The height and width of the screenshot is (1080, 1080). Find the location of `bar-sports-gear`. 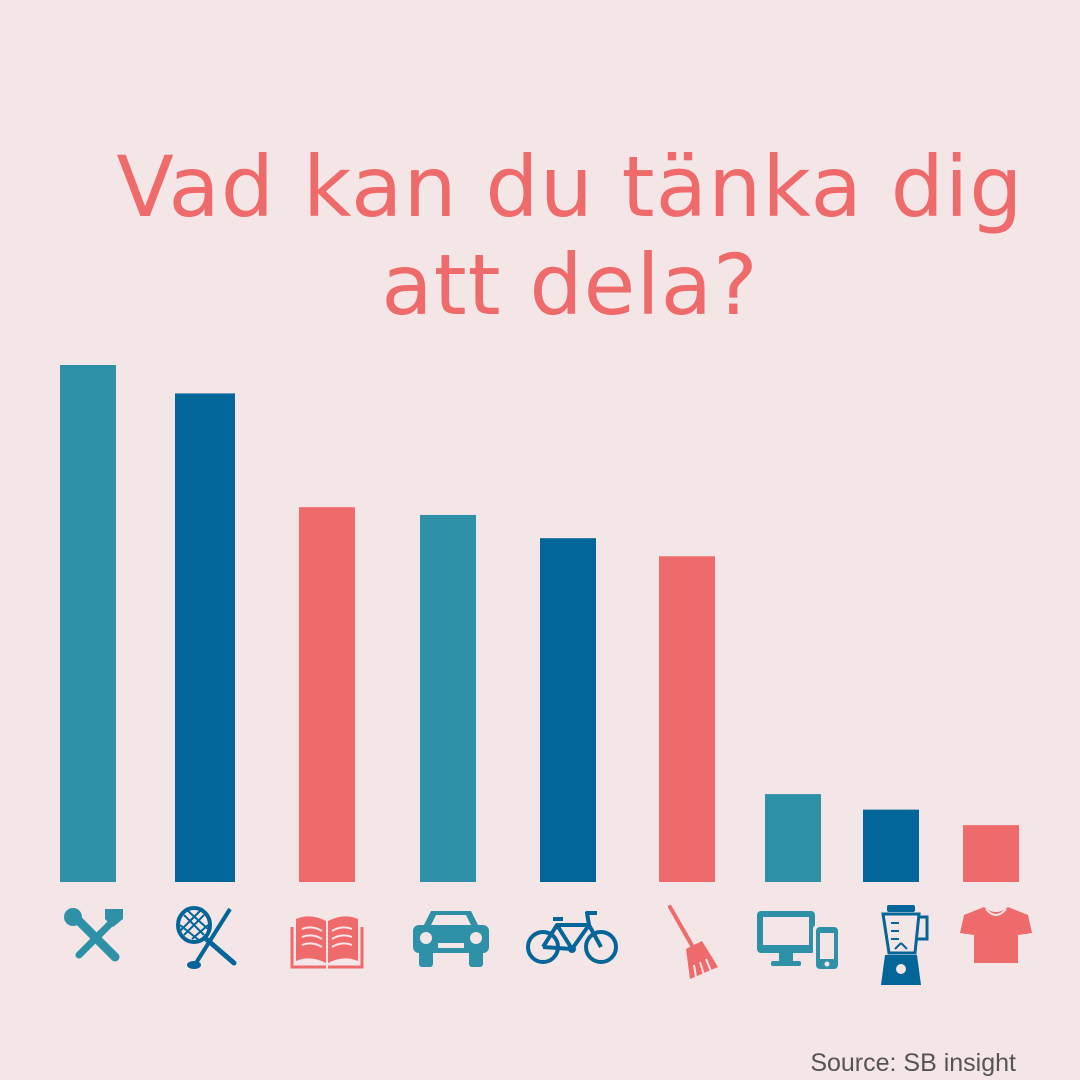

bar-sports-gear is located at coordinates (205, 637).